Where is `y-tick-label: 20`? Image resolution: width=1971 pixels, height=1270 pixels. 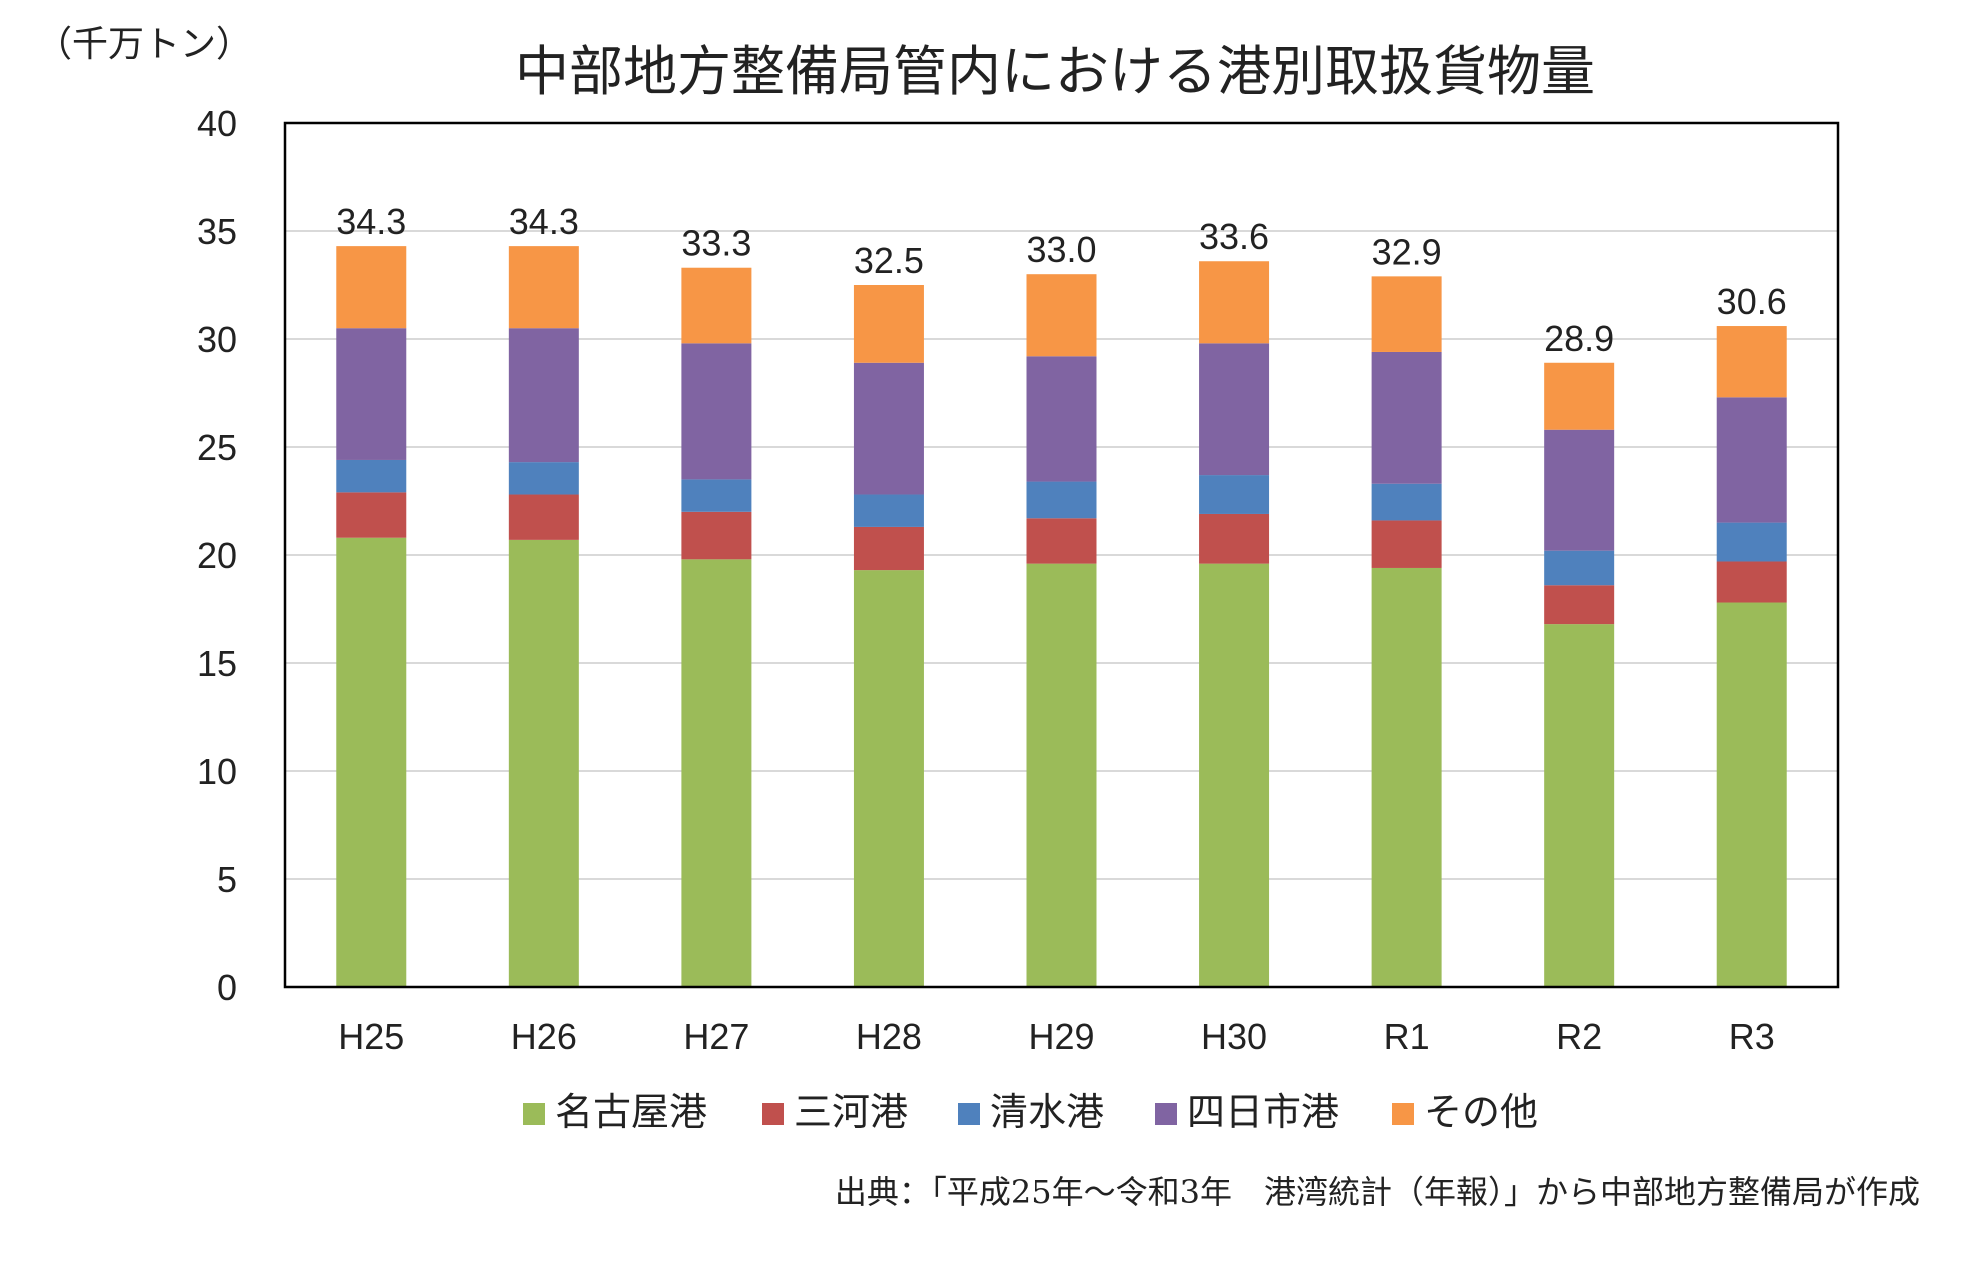 y-tick-label: 20 is located at coordinates (217, 555).